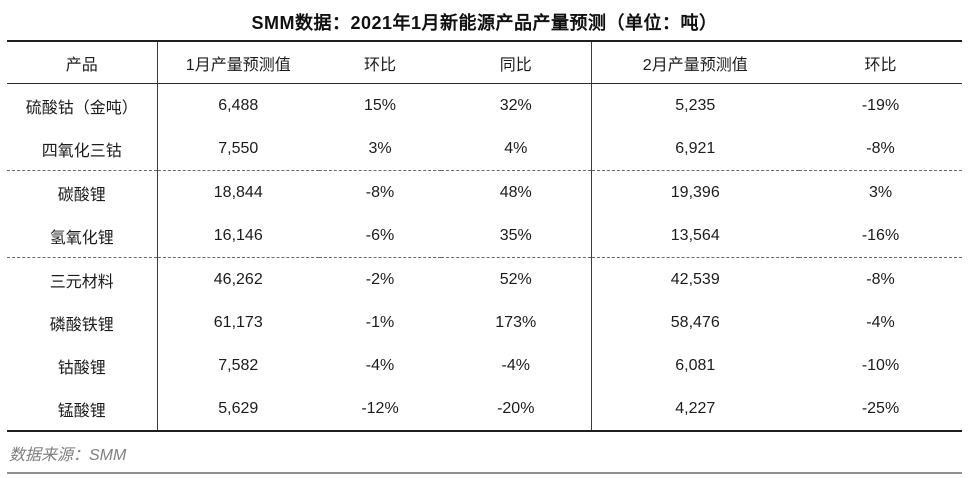  What do you see at coordinates (380, 62) in the screenshot?
I see `col-header-jan-mom: 环比` at bounding box center [380, 62].